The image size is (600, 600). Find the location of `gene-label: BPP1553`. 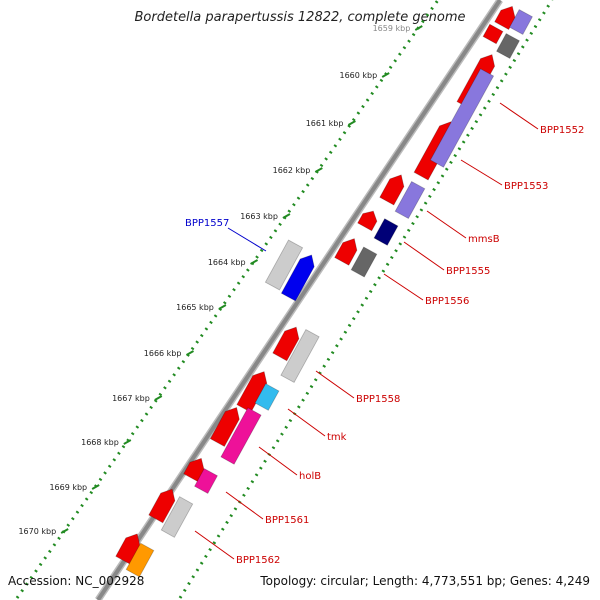

gene-label: BPP1553 is located at coordinates (526, 186).